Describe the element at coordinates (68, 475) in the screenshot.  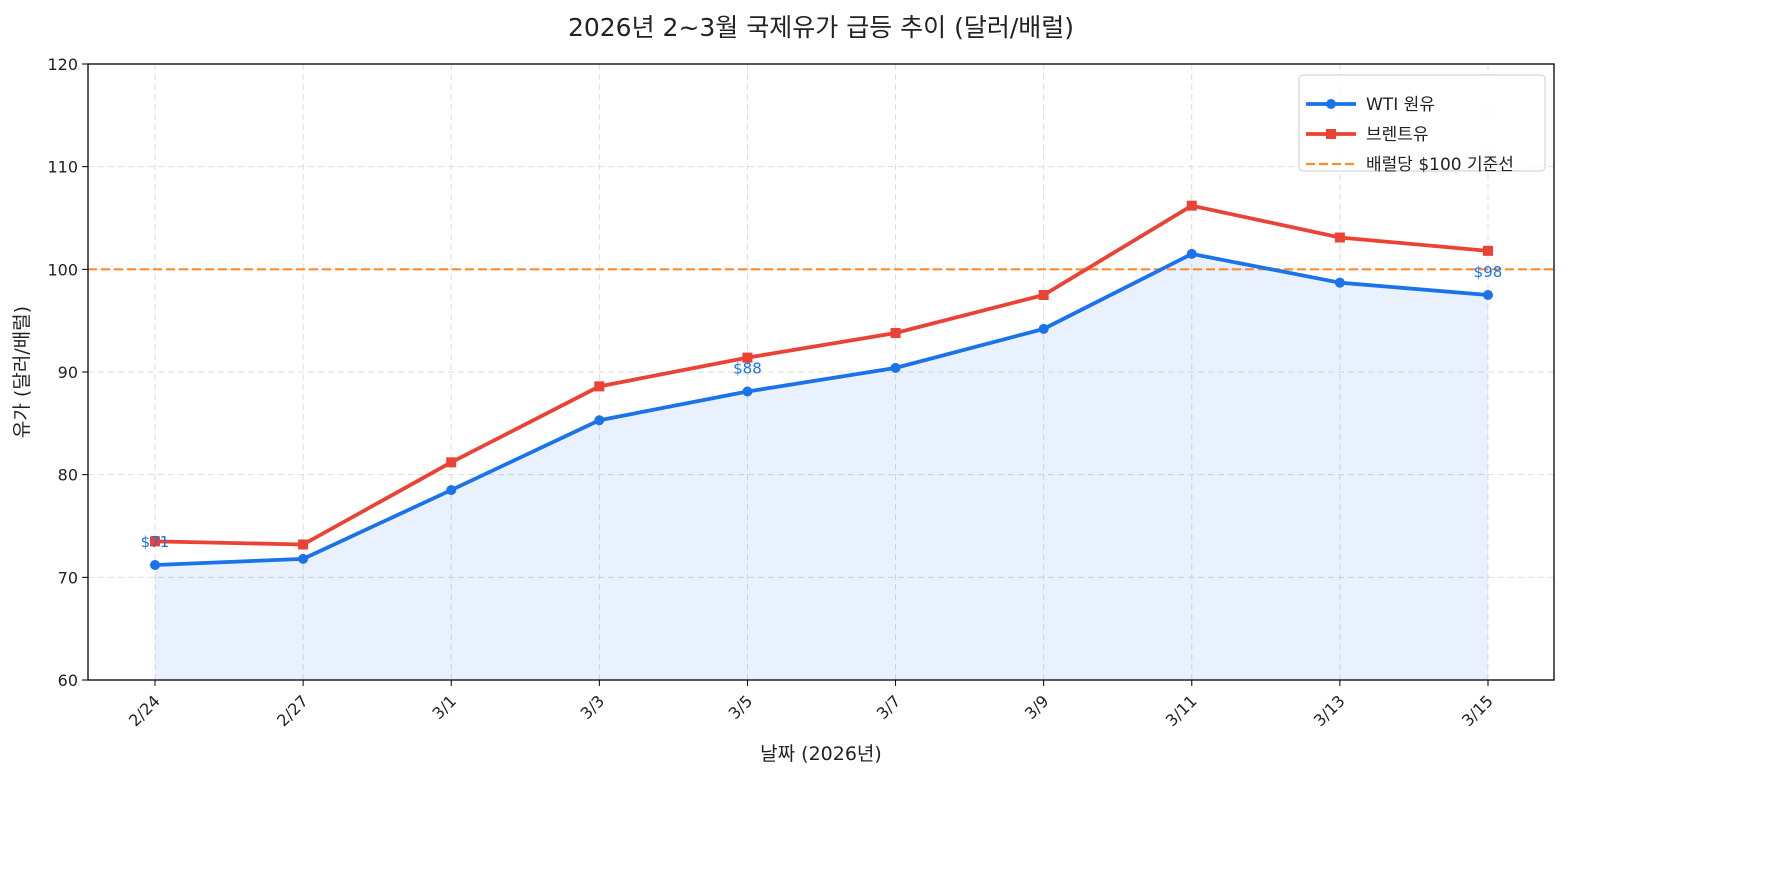
I see `y-tick-label: 80` at that location.